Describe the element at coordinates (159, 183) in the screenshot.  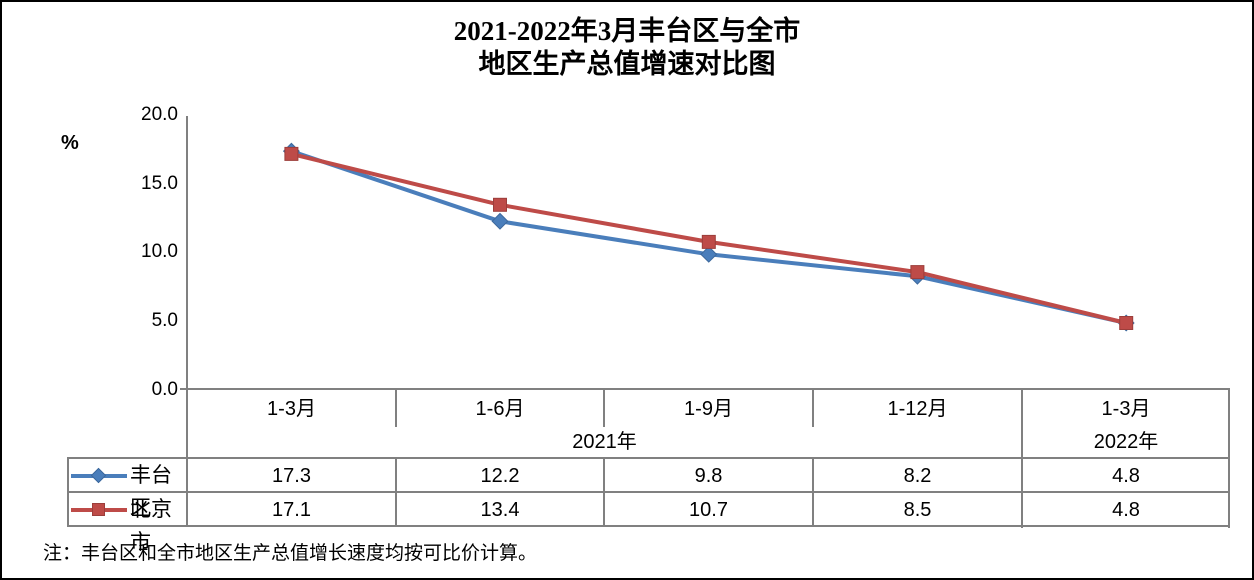
I see `y-tick-15: 15.0` at that location.